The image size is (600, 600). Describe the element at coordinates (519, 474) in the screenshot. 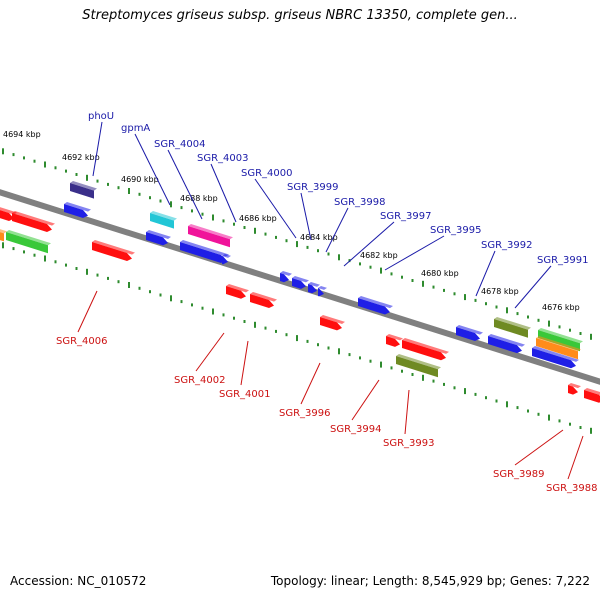

I see `gene-label-bottom: SGR_3989` at that location.